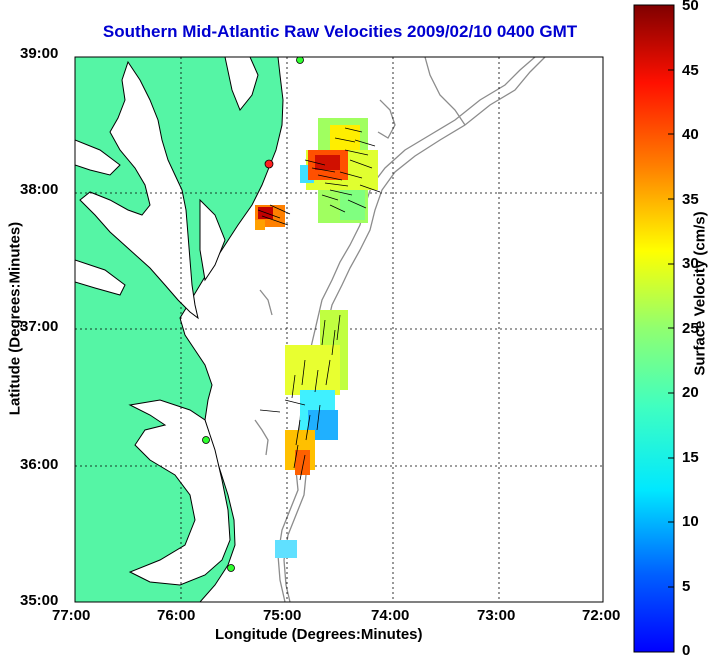  Describe the element at coordinates (690, 134) in the screenshot. I see `colorbar-tick-label: 40` at that location.